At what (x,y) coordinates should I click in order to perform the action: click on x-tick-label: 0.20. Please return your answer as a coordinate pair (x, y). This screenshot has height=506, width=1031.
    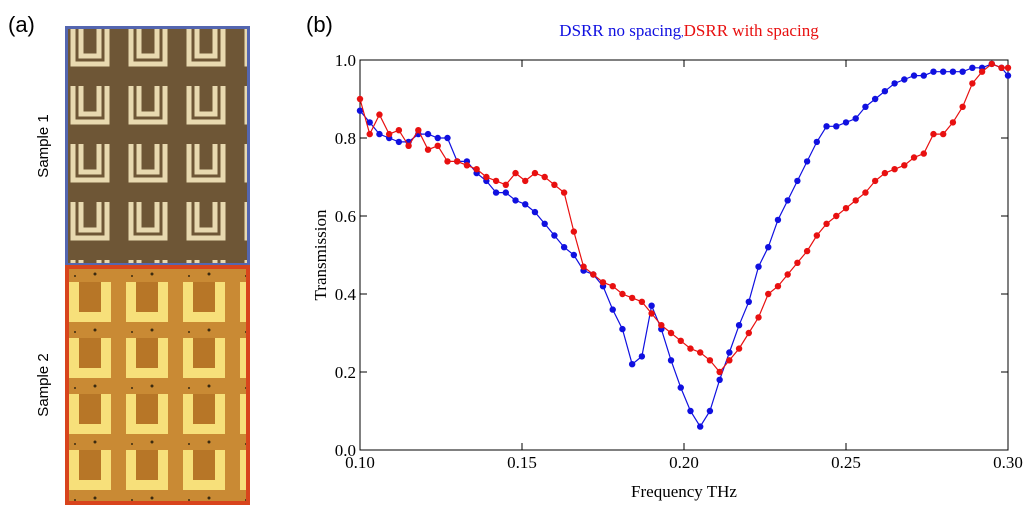
    Looking at the image, I should click on (684, 462).